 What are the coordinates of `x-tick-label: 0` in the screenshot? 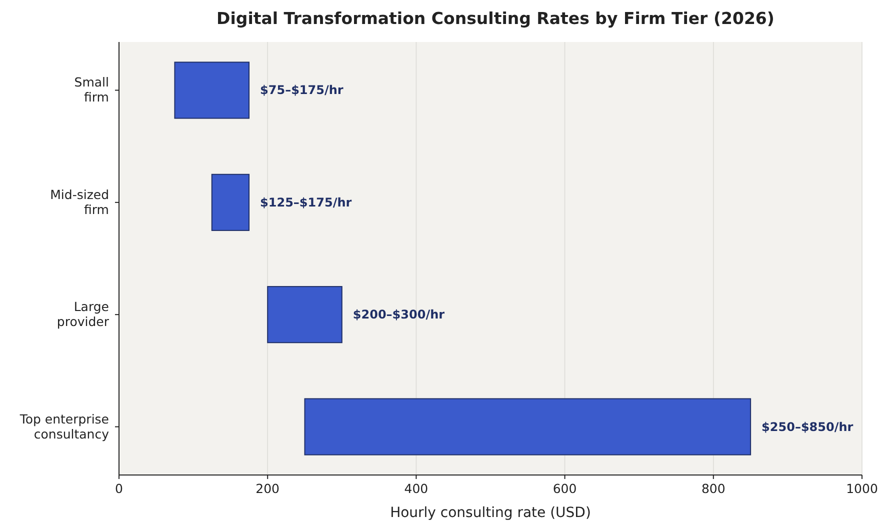 It's located at (119, 488).